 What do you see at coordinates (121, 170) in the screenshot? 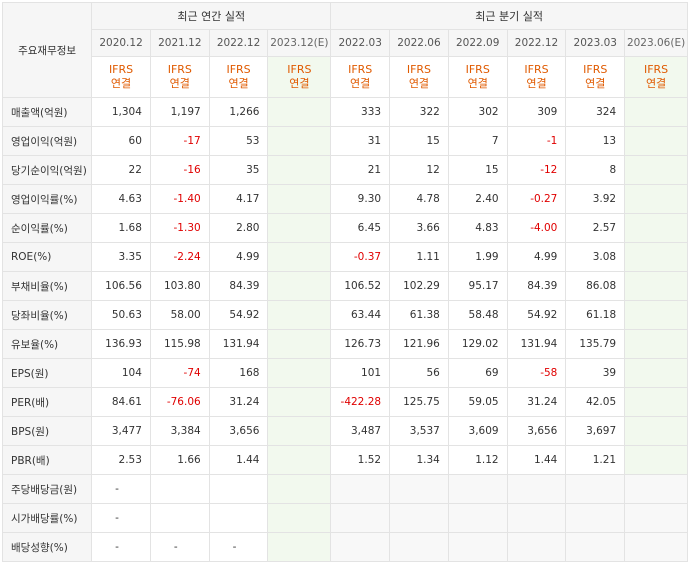
I see `annual-value-cell: 22` at bounding box center [121, 170].